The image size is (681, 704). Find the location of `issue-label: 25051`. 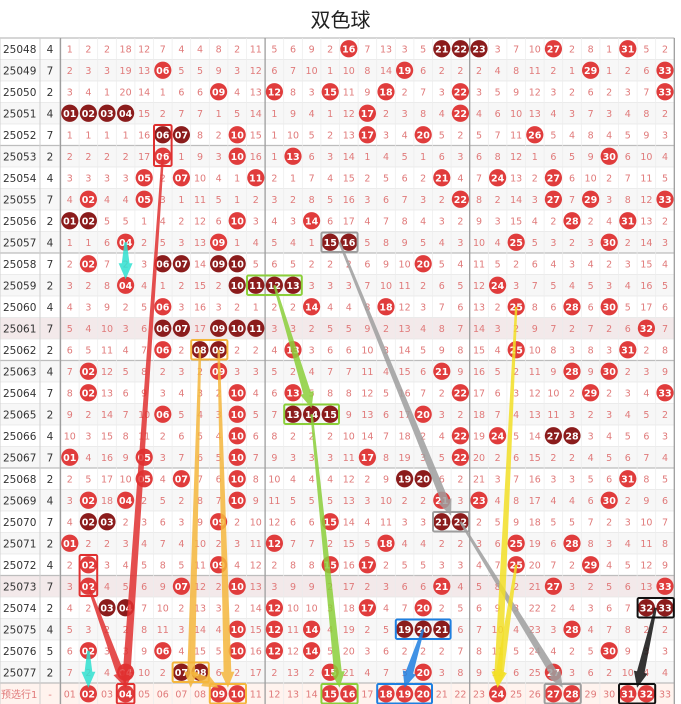

issue-label: 25051 is located at coordinates (19, 114).